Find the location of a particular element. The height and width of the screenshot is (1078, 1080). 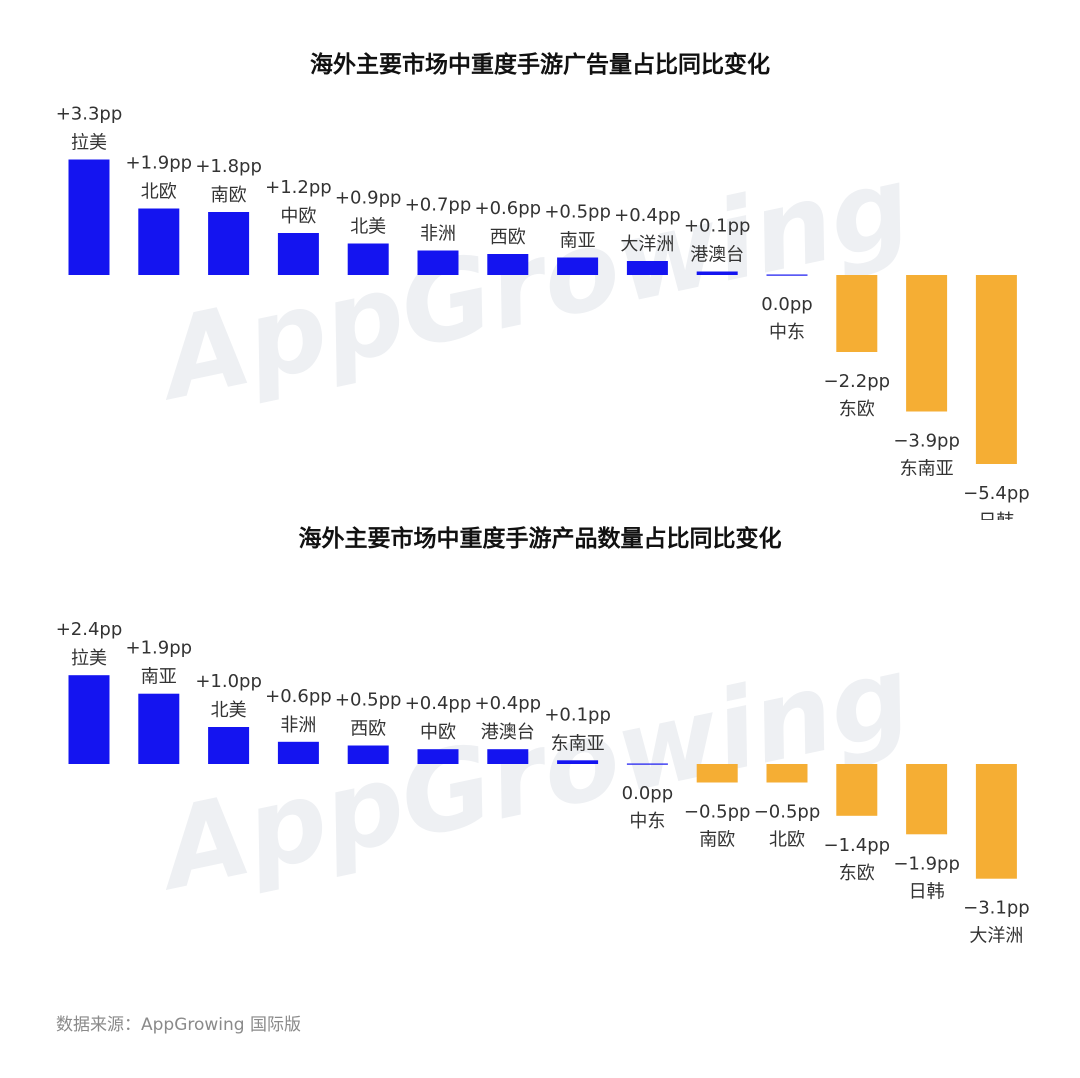

chart-title: 海外主要市场中重度手游产品数量占比同比变化 is located at coordinates (540, 538).